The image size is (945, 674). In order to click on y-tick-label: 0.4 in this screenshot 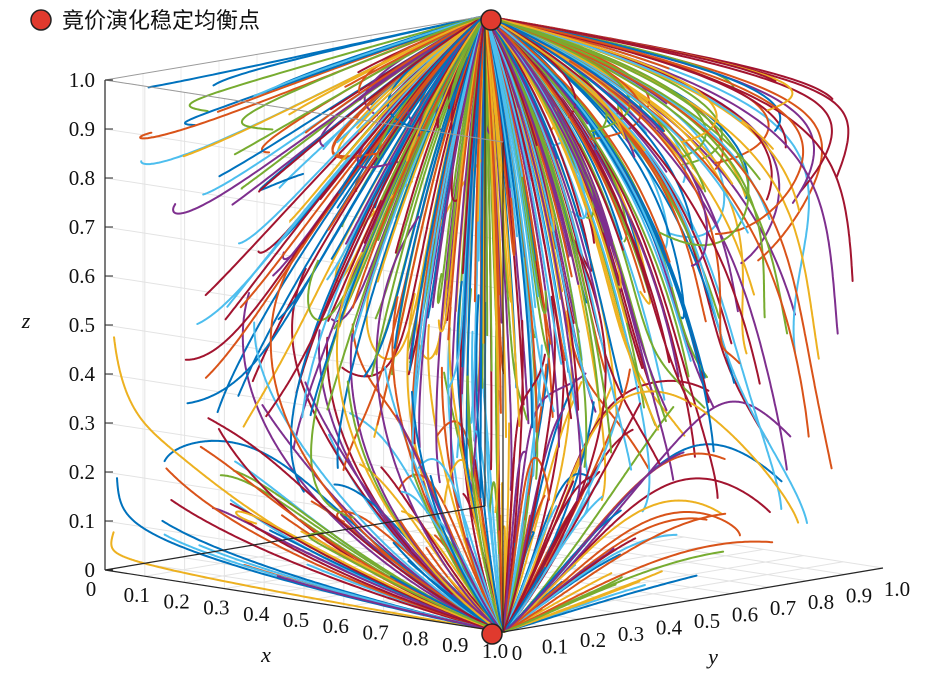, I will do `click(669, 627)`.